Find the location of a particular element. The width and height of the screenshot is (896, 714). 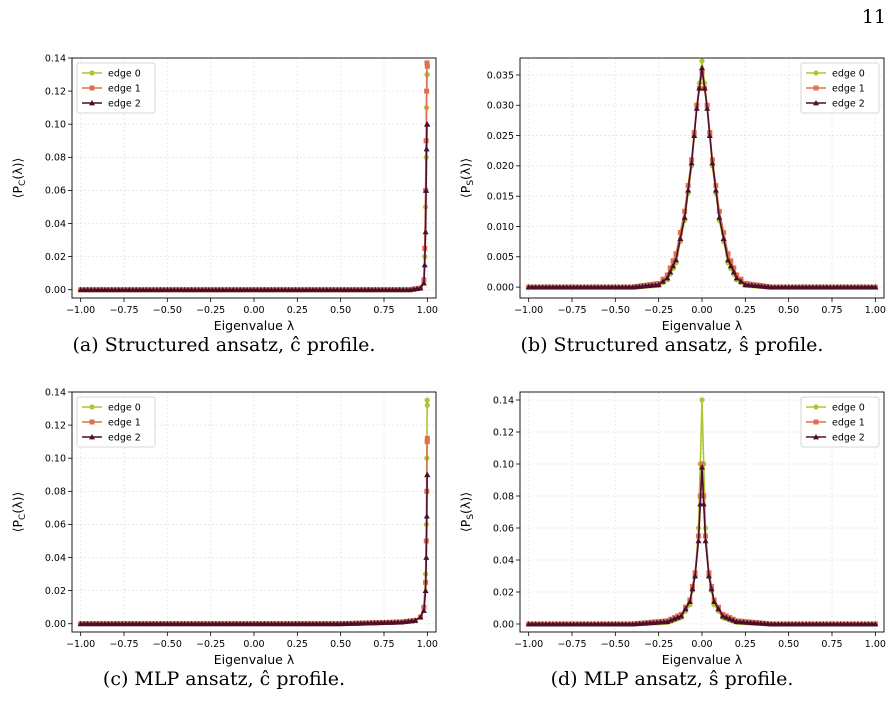

y-tick-label: 0.04 is located at coordinates (55, 224).